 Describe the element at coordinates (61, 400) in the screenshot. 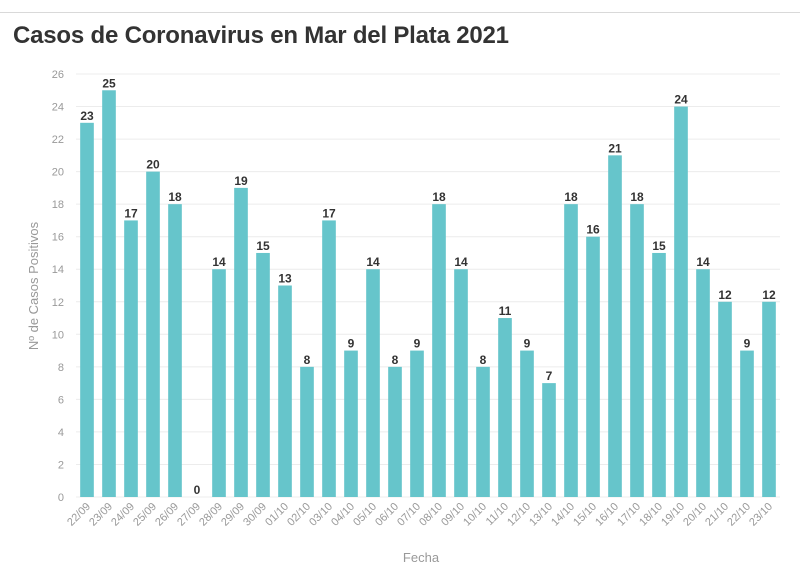

I see `y-tick-label: 6` at that location.